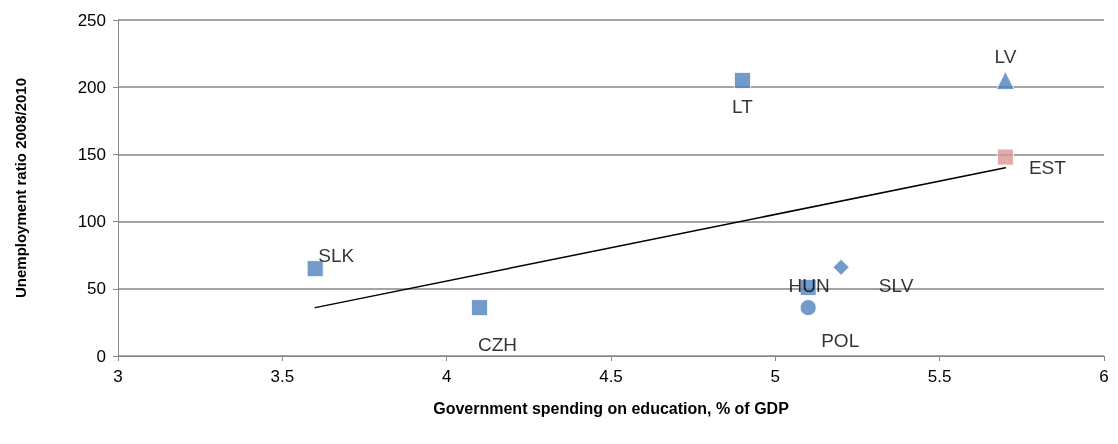 The height and width of the screenshot is (444, 1118). Describe the element at coordinates (1104, 376) in the screenshot. I see `x-tick-label: 6` at that location.